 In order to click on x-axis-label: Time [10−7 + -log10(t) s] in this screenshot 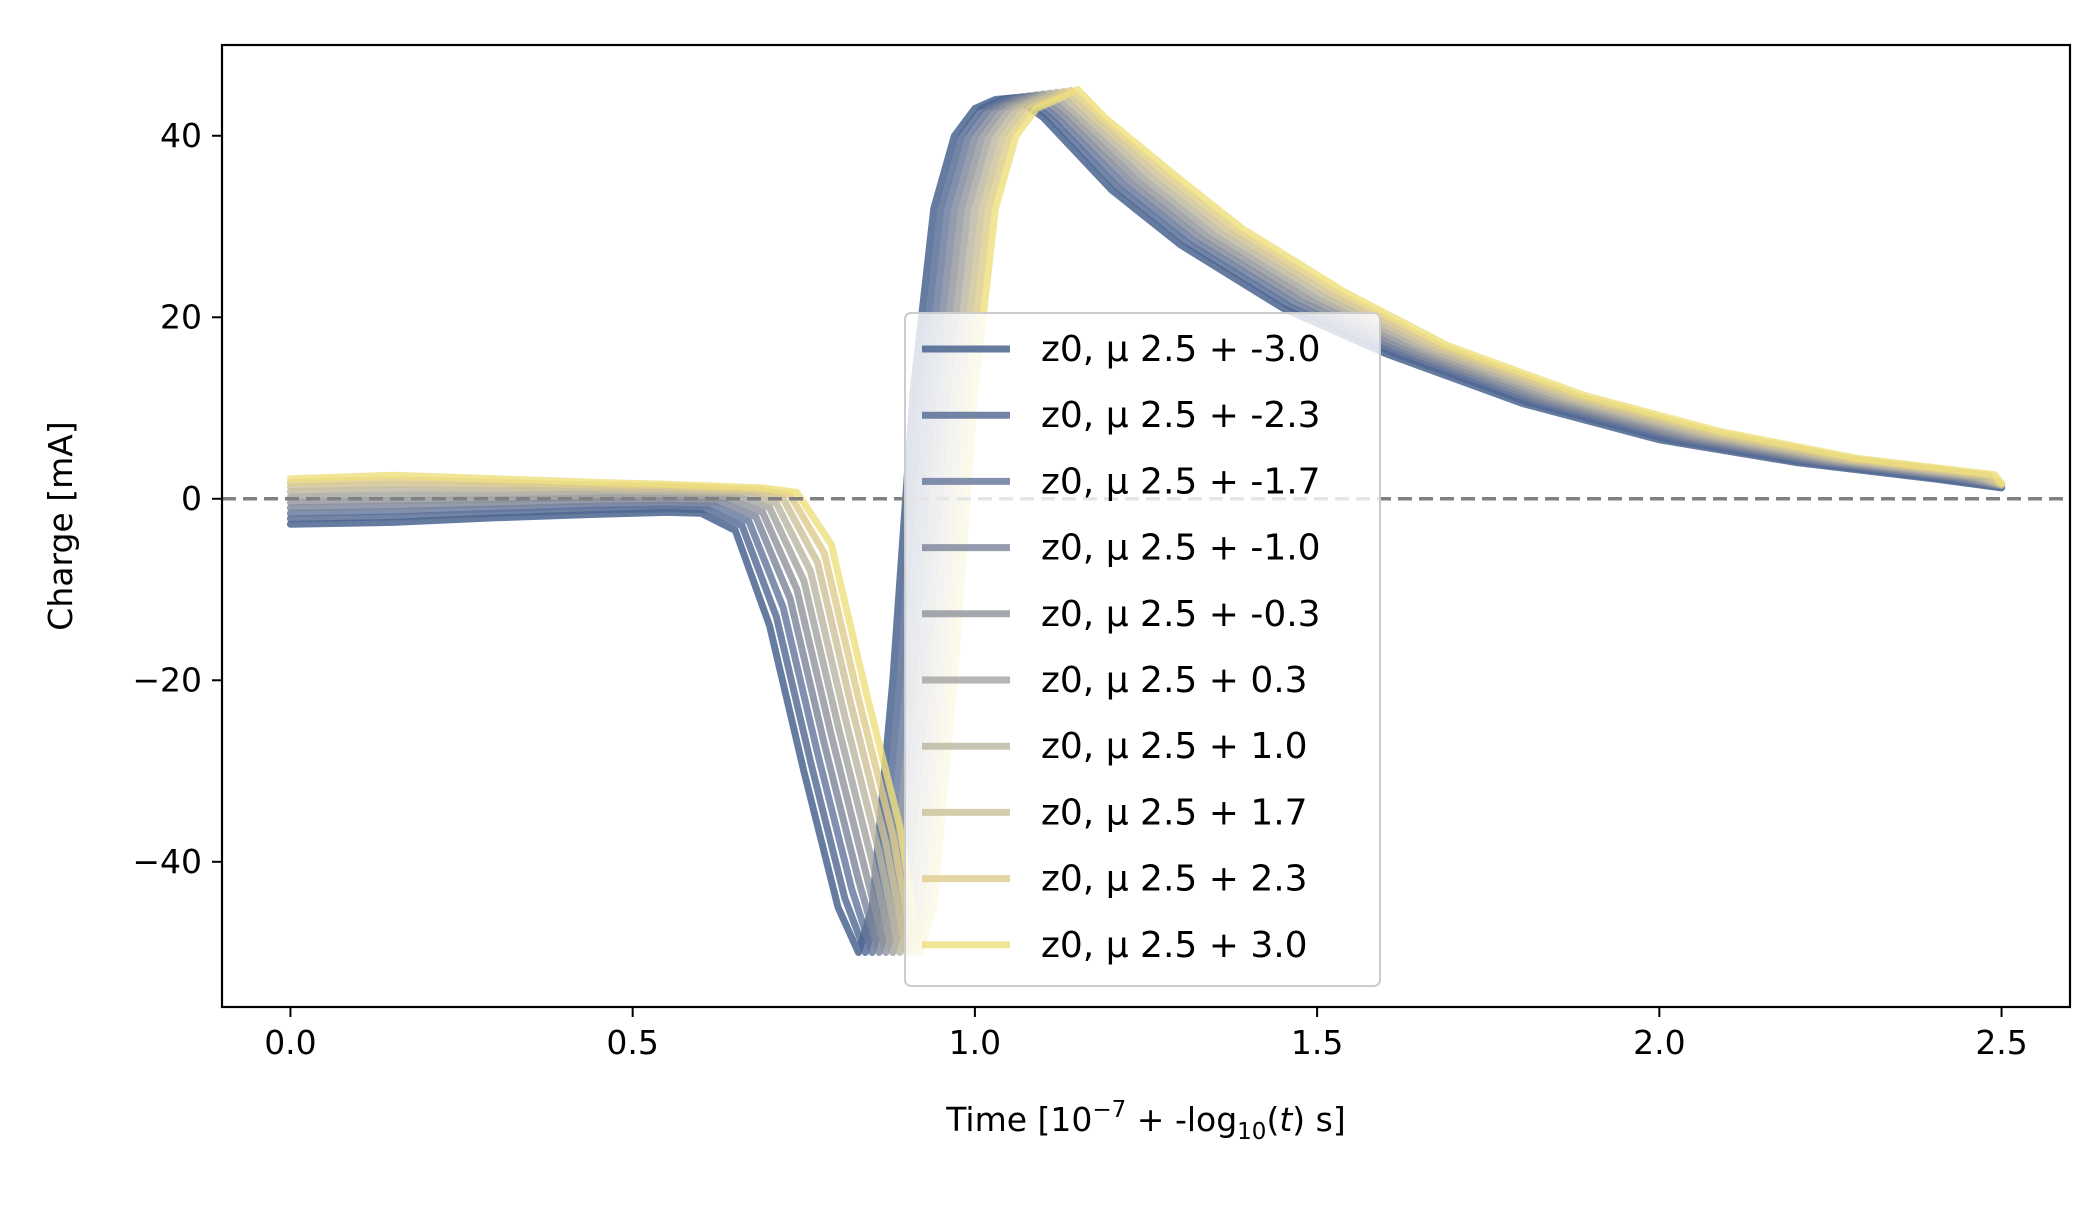, I will do `click(1145, 1121)`.